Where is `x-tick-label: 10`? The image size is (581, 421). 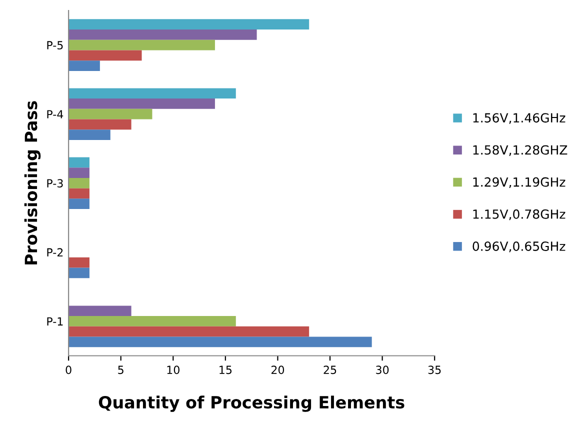
x-tick-label: 10 is located at coordinates (173, 370).